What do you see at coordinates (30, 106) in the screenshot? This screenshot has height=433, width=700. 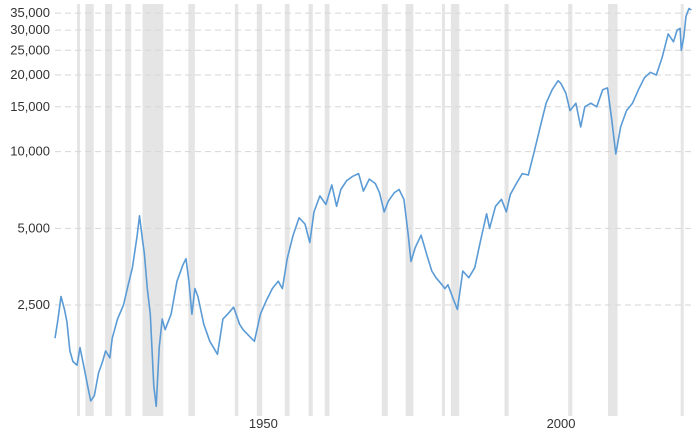 I see `y-tick-label: 15,000` at bounding box center [30, 106].